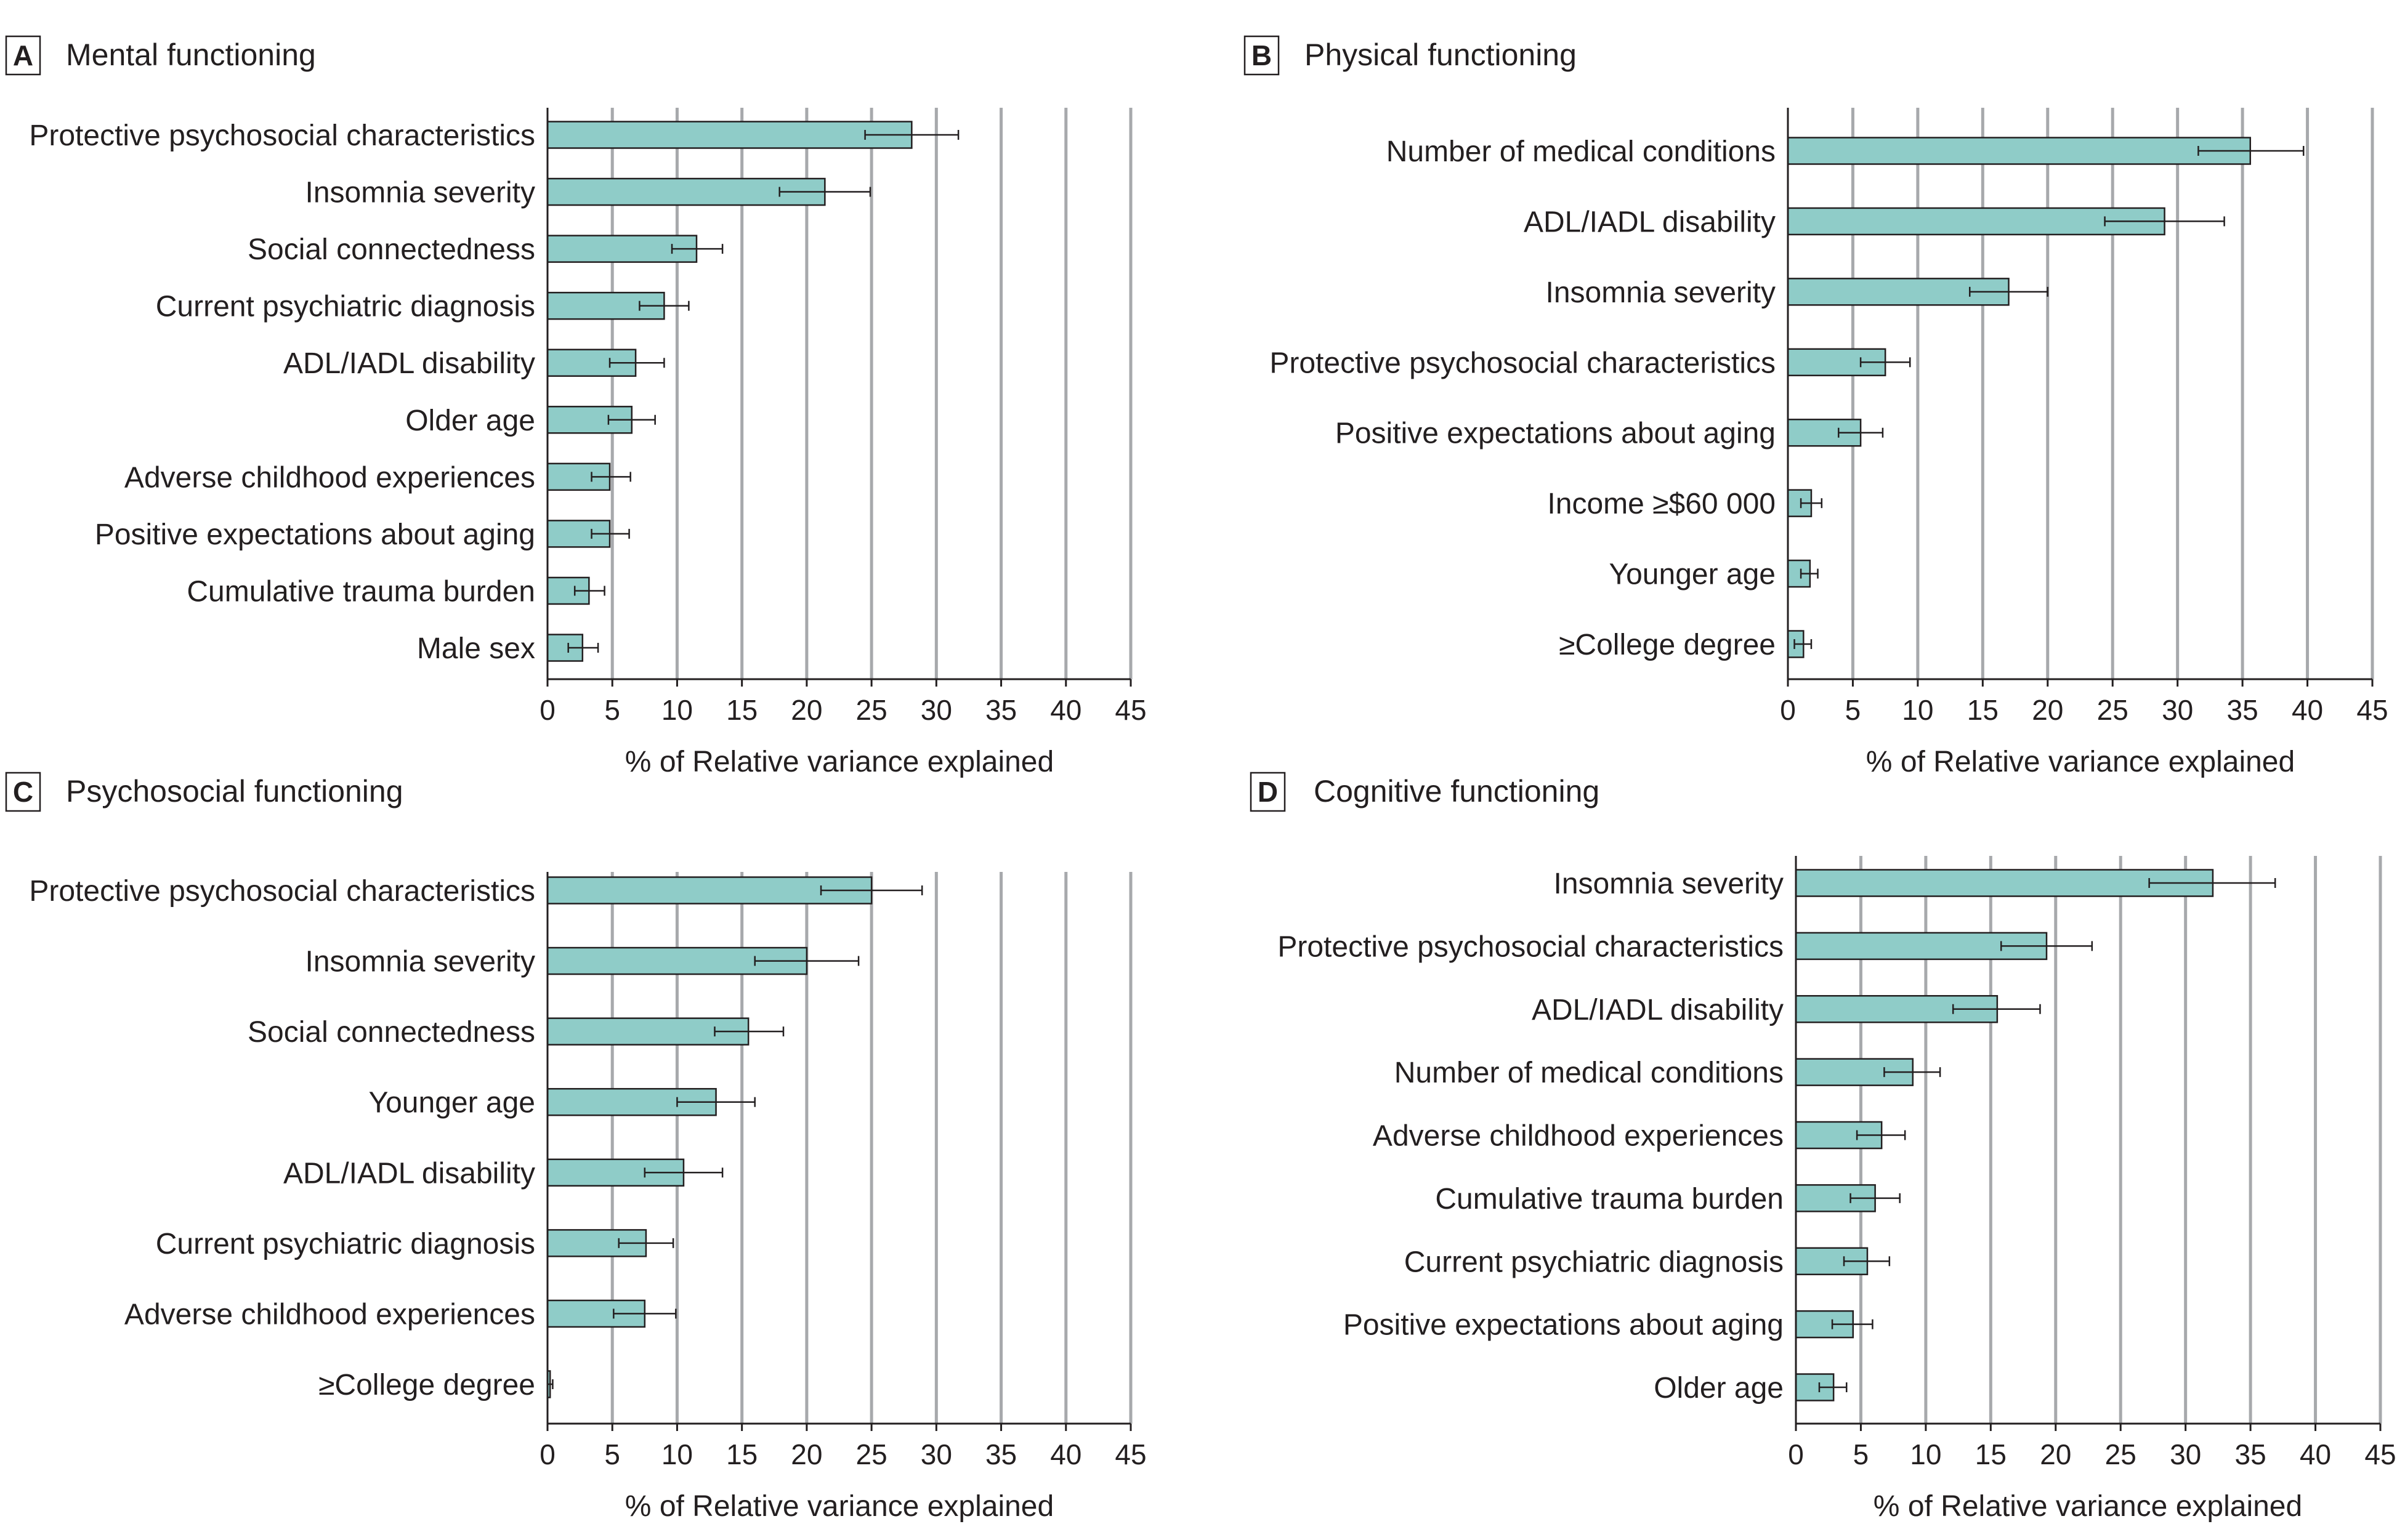 This screenshot has width=2397, height=1540. I want to click on panel-title: Physical functioning, so click(1440, 55).